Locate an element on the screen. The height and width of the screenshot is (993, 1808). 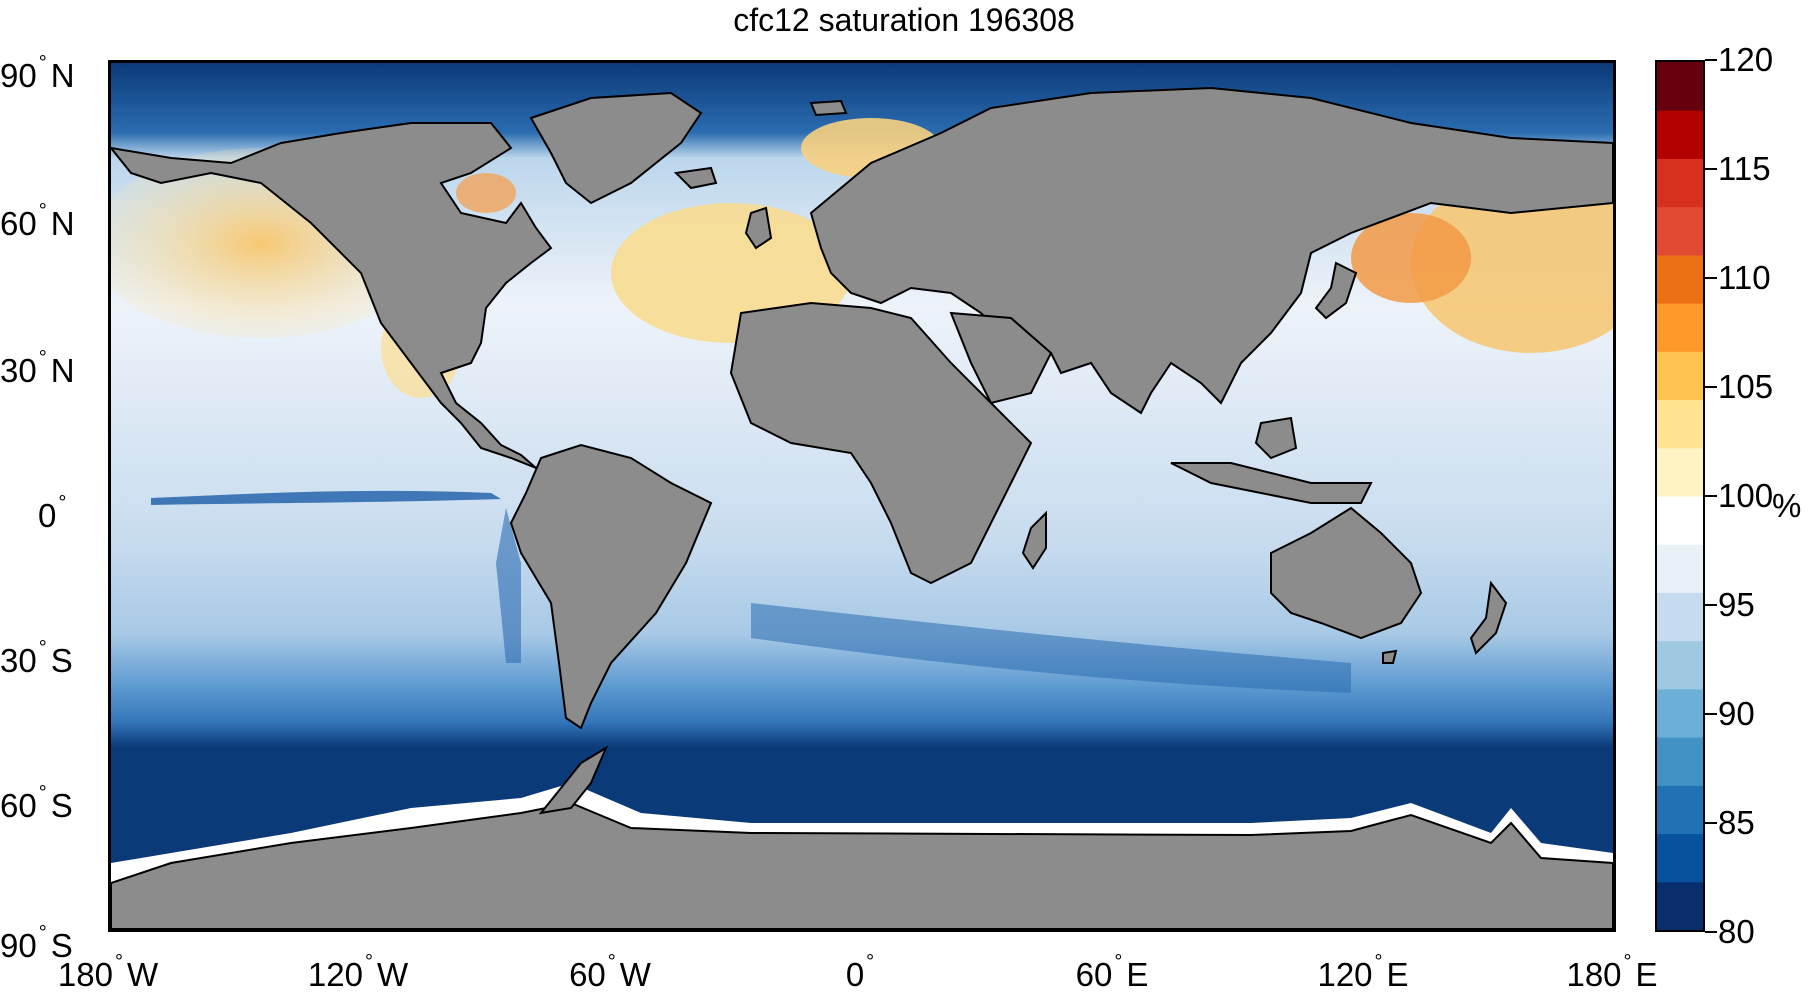
colorbar-unit: % is located at coordinates (1787, 505).